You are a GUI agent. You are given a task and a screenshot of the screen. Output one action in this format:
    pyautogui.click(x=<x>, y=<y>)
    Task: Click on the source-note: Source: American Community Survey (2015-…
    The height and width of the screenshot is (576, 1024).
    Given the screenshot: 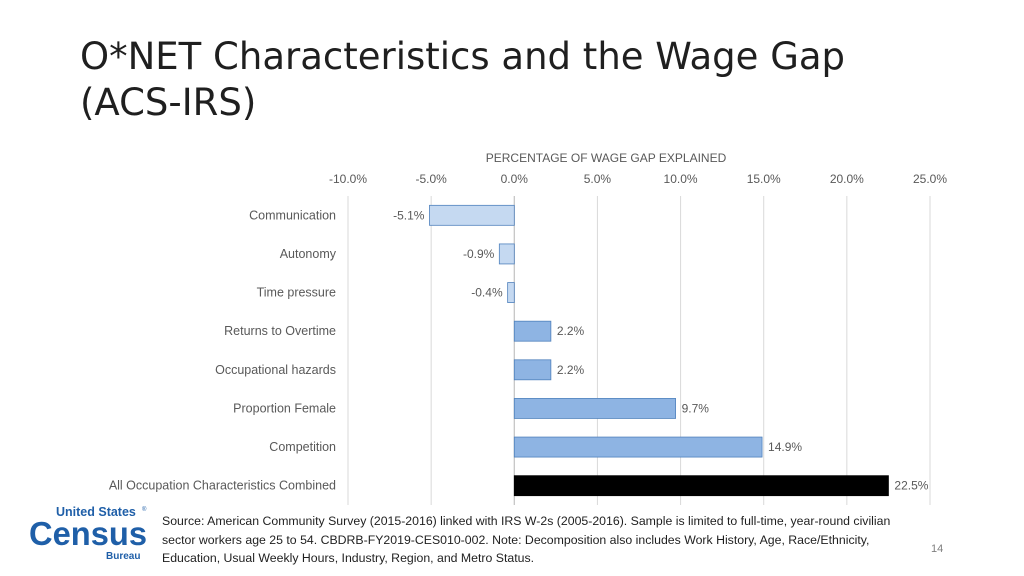 What is the action you would take?
    pyautogui.click(x=526, y=539)
    